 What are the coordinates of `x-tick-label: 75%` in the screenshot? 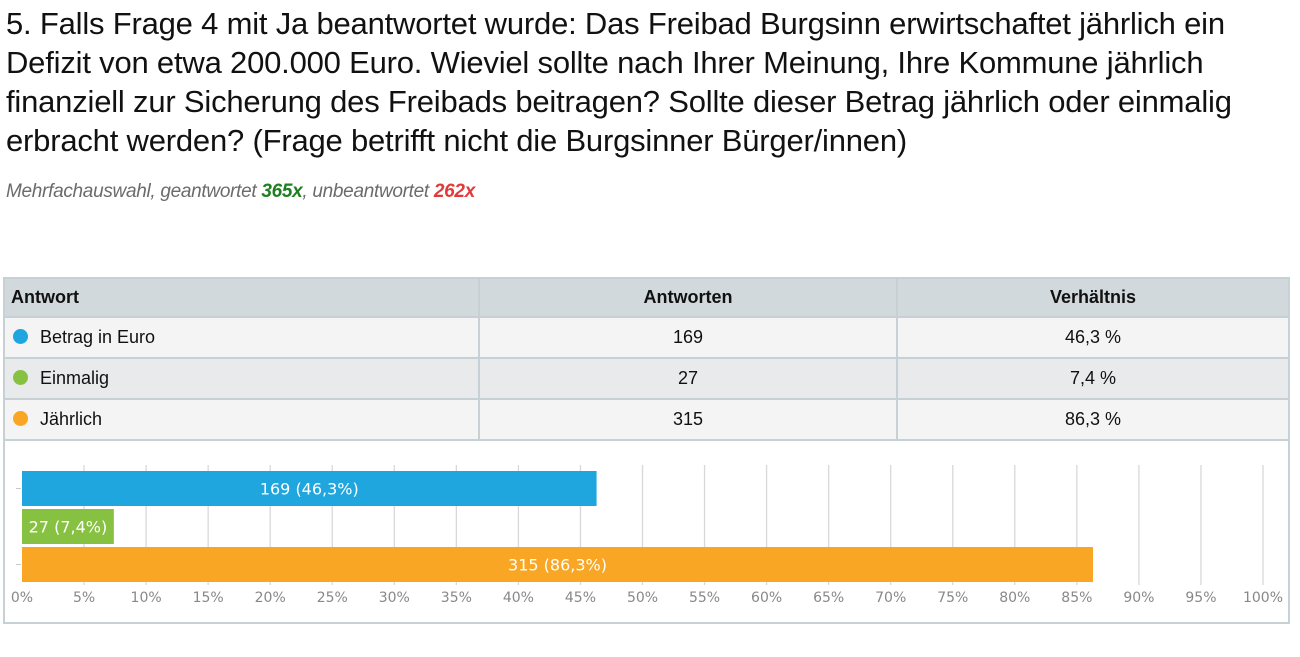 It's located at (952, 598).